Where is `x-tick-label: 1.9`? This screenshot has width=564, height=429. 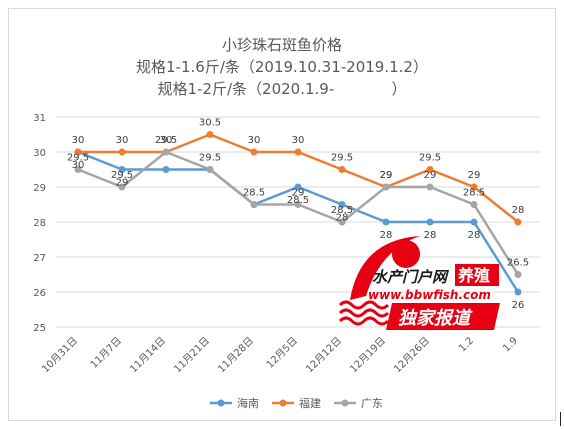 x-tick-label: 1.9 is located at coordinates (510, 344).